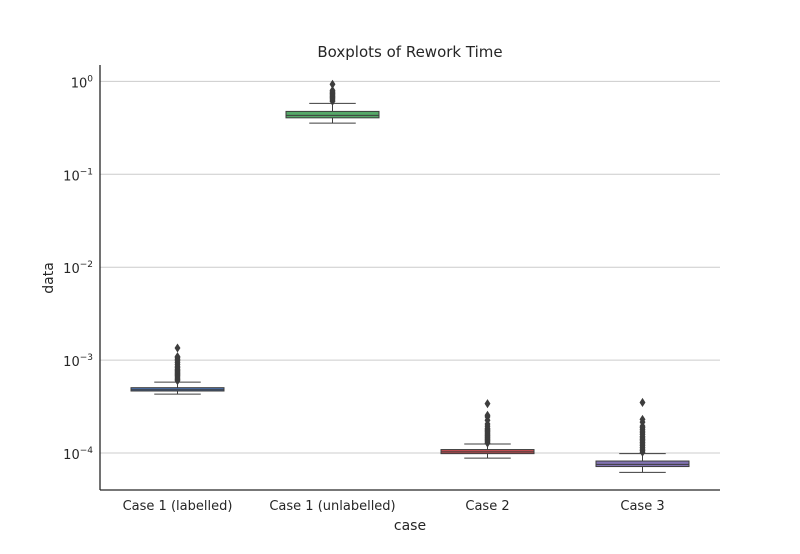 The image size is (800, 554). Describe the element at coordinates (82, 82) in the screenshot. I see `y-tick-label: 10⁰` at that location.